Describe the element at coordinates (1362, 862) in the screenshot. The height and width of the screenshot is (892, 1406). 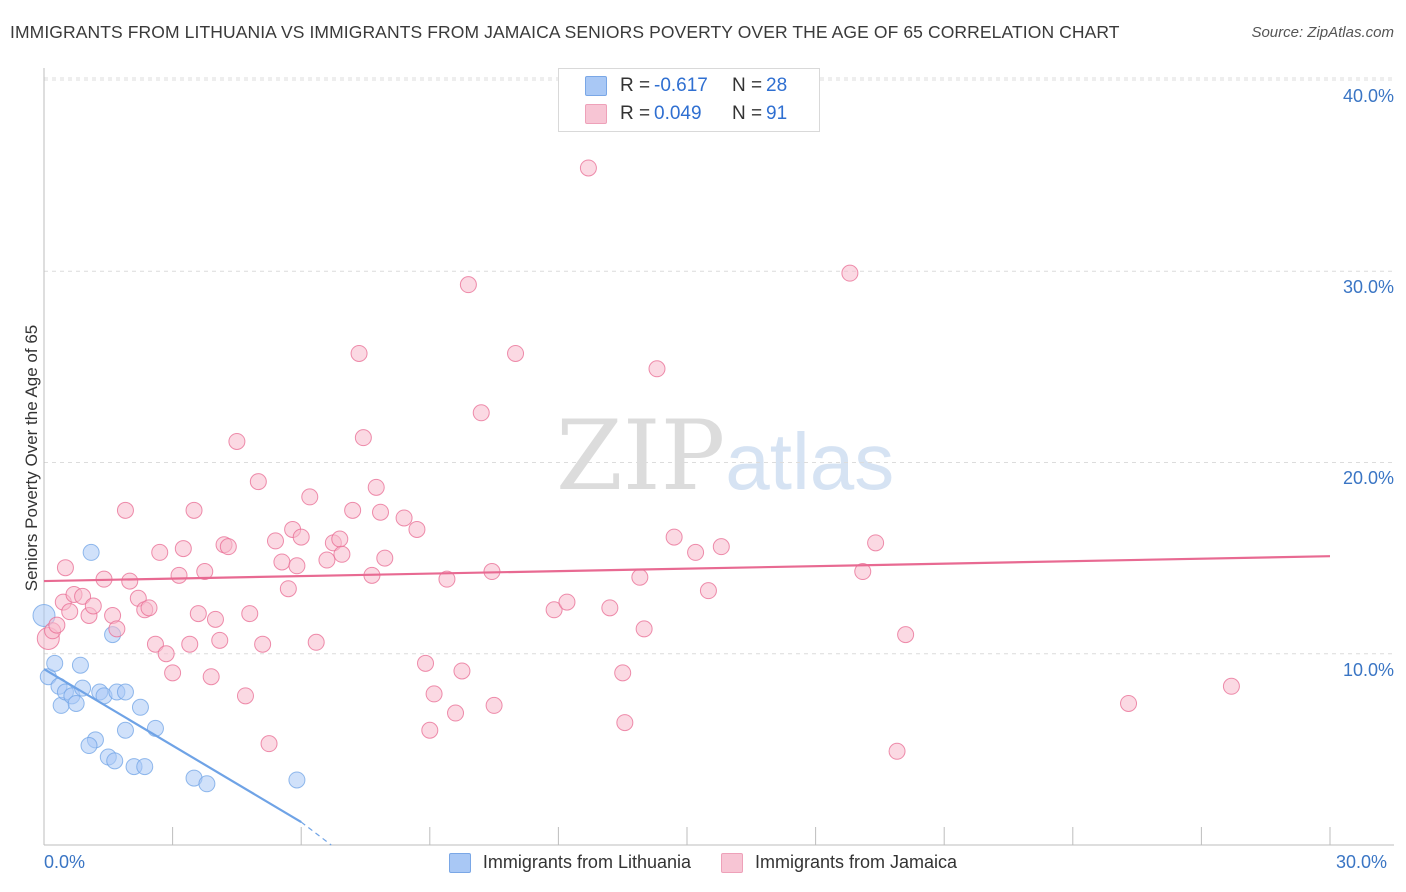
I see `x-tick-max: 30.0%` at that location.